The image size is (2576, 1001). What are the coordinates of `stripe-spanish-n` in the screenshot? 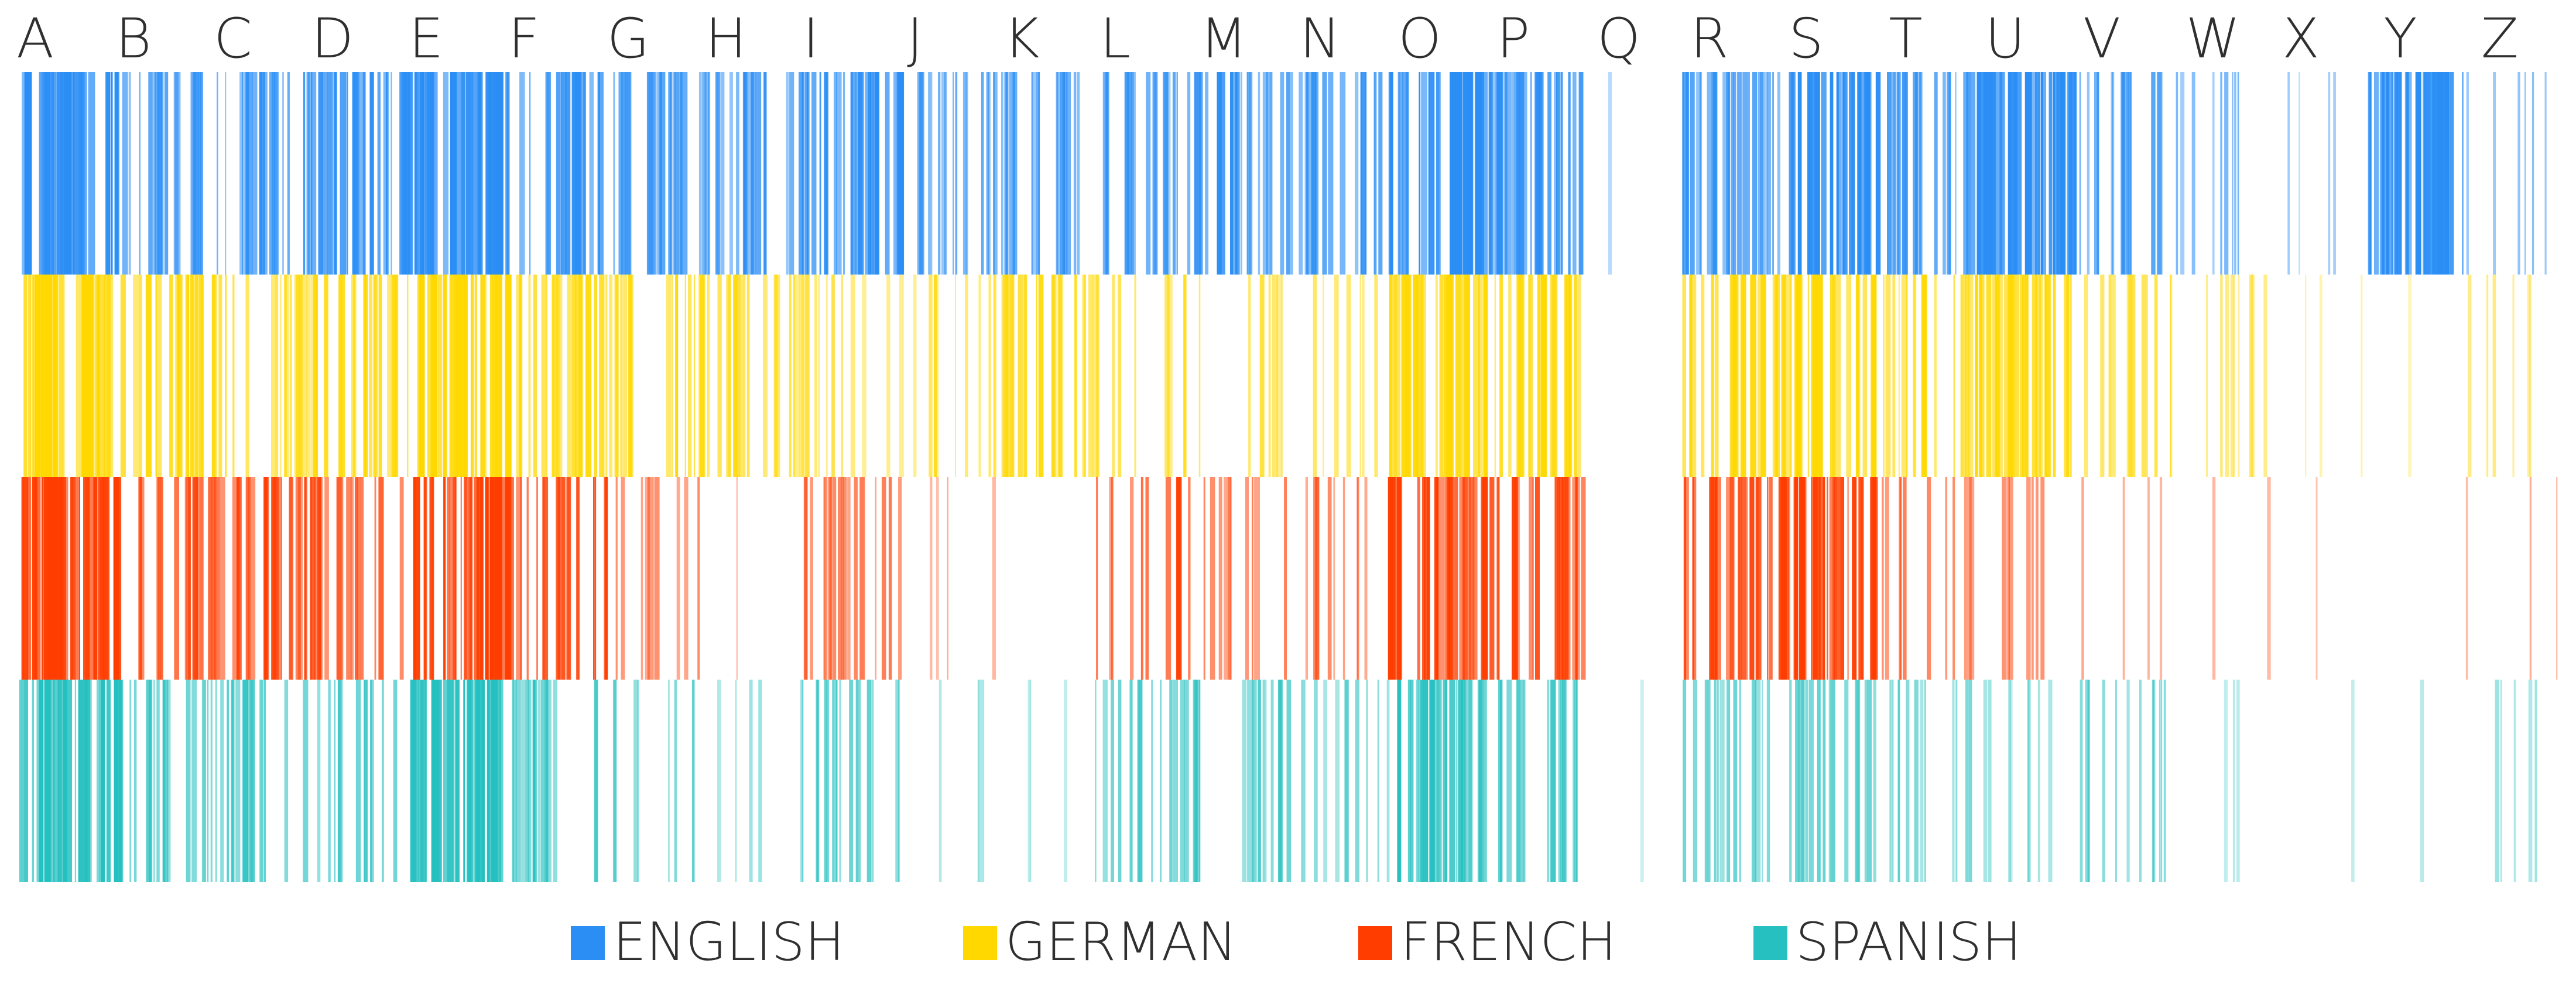 It's located at (1388, 781).